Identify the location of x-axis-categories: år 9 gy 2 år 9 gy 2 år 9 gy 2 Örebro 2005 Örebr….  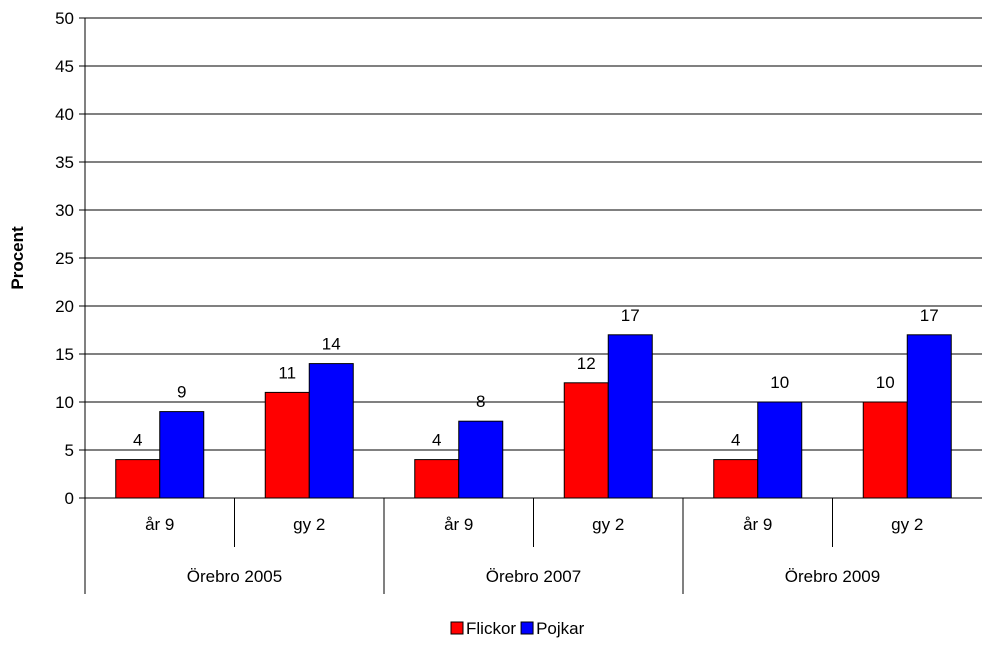
(503, 546).